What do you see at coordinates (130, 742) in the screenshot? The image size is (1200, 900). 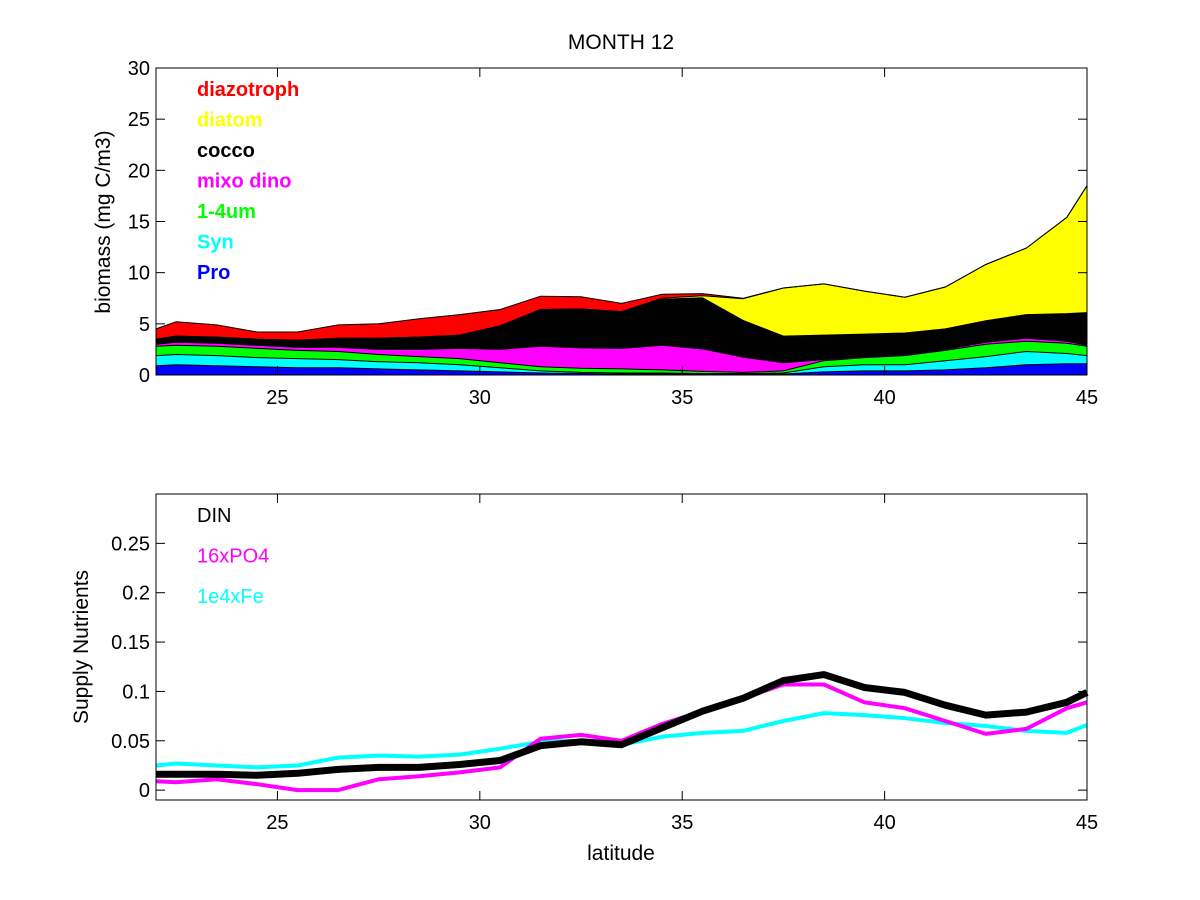 I see `y-tick-label: 0.05` at bounding box center [130, 742].